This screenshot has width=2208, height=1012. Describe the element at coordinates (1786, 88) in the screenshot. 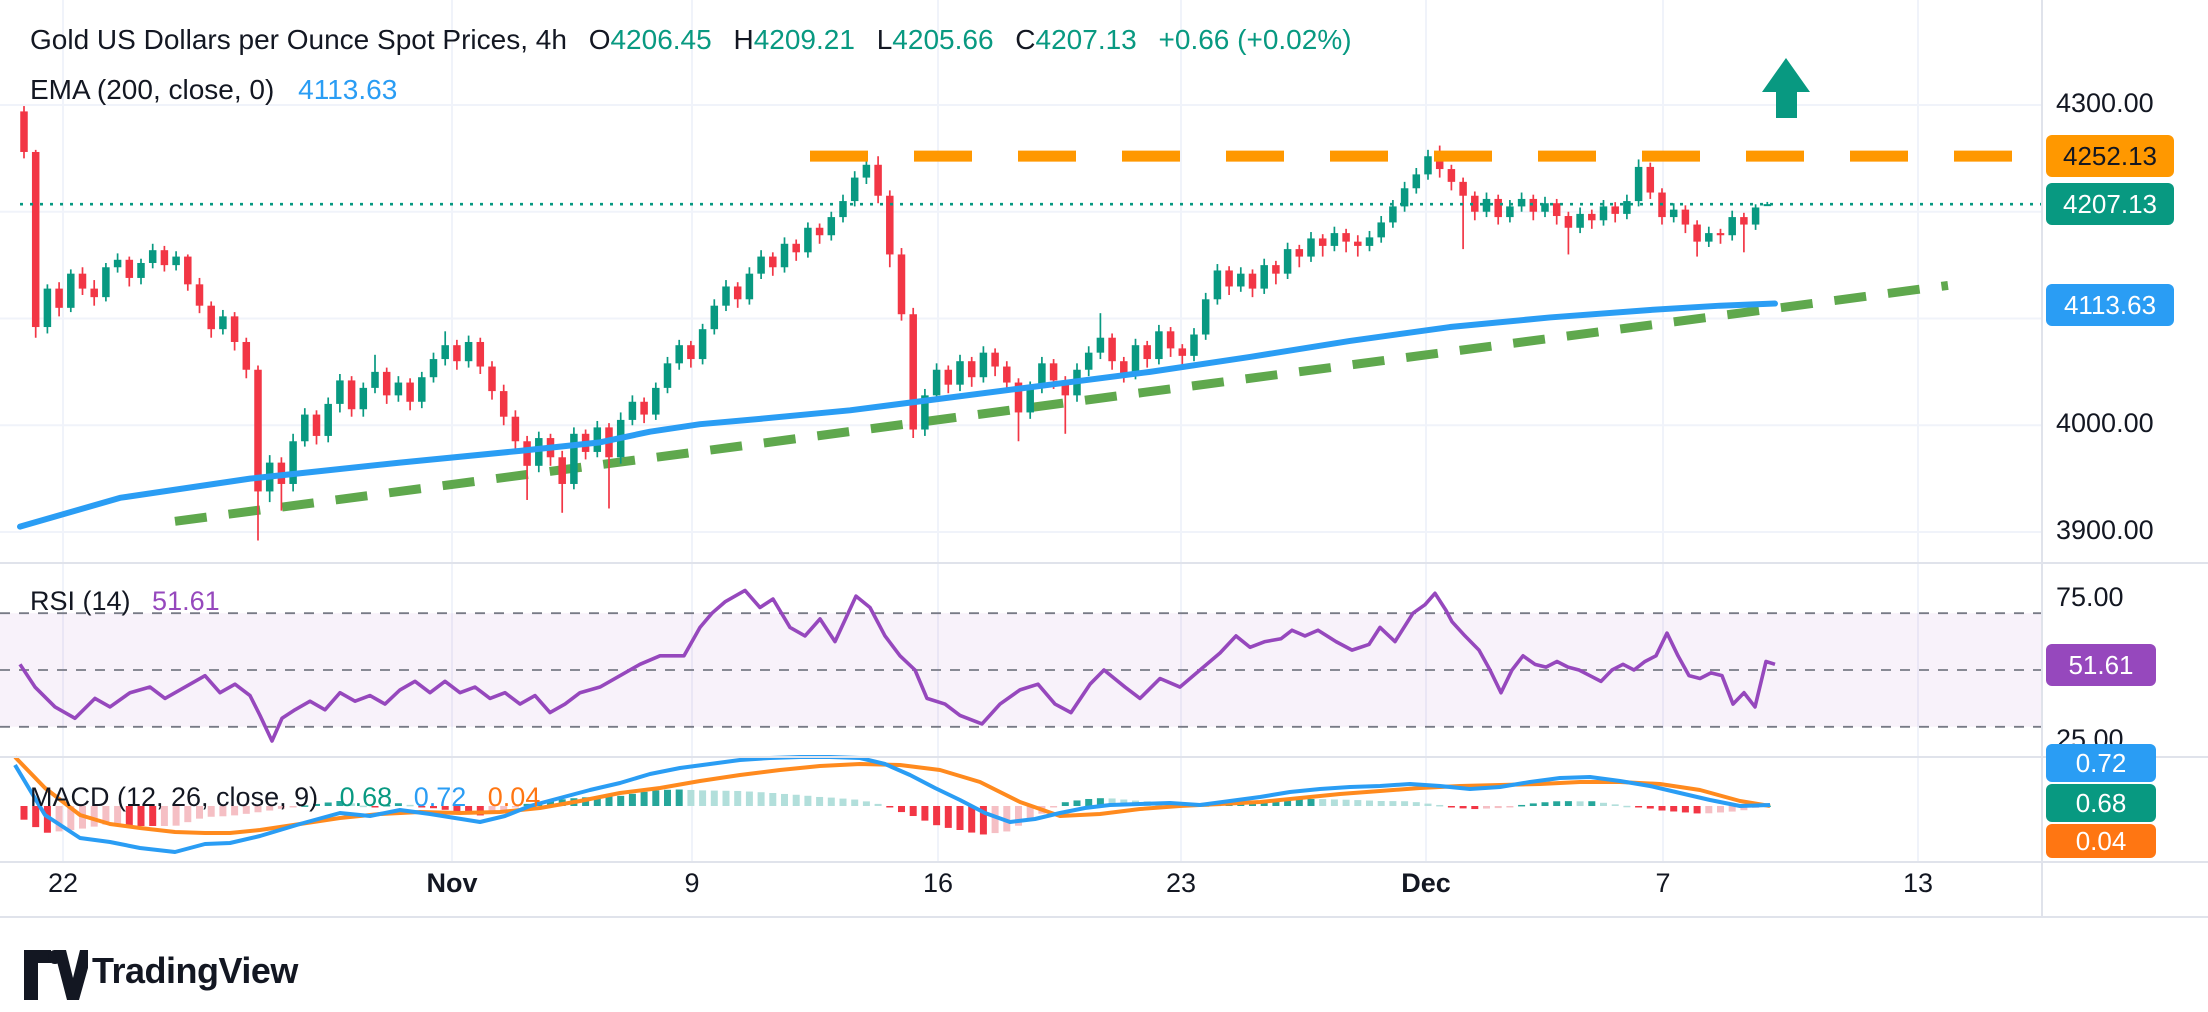

I see `up-arrow-annotation` at that location.